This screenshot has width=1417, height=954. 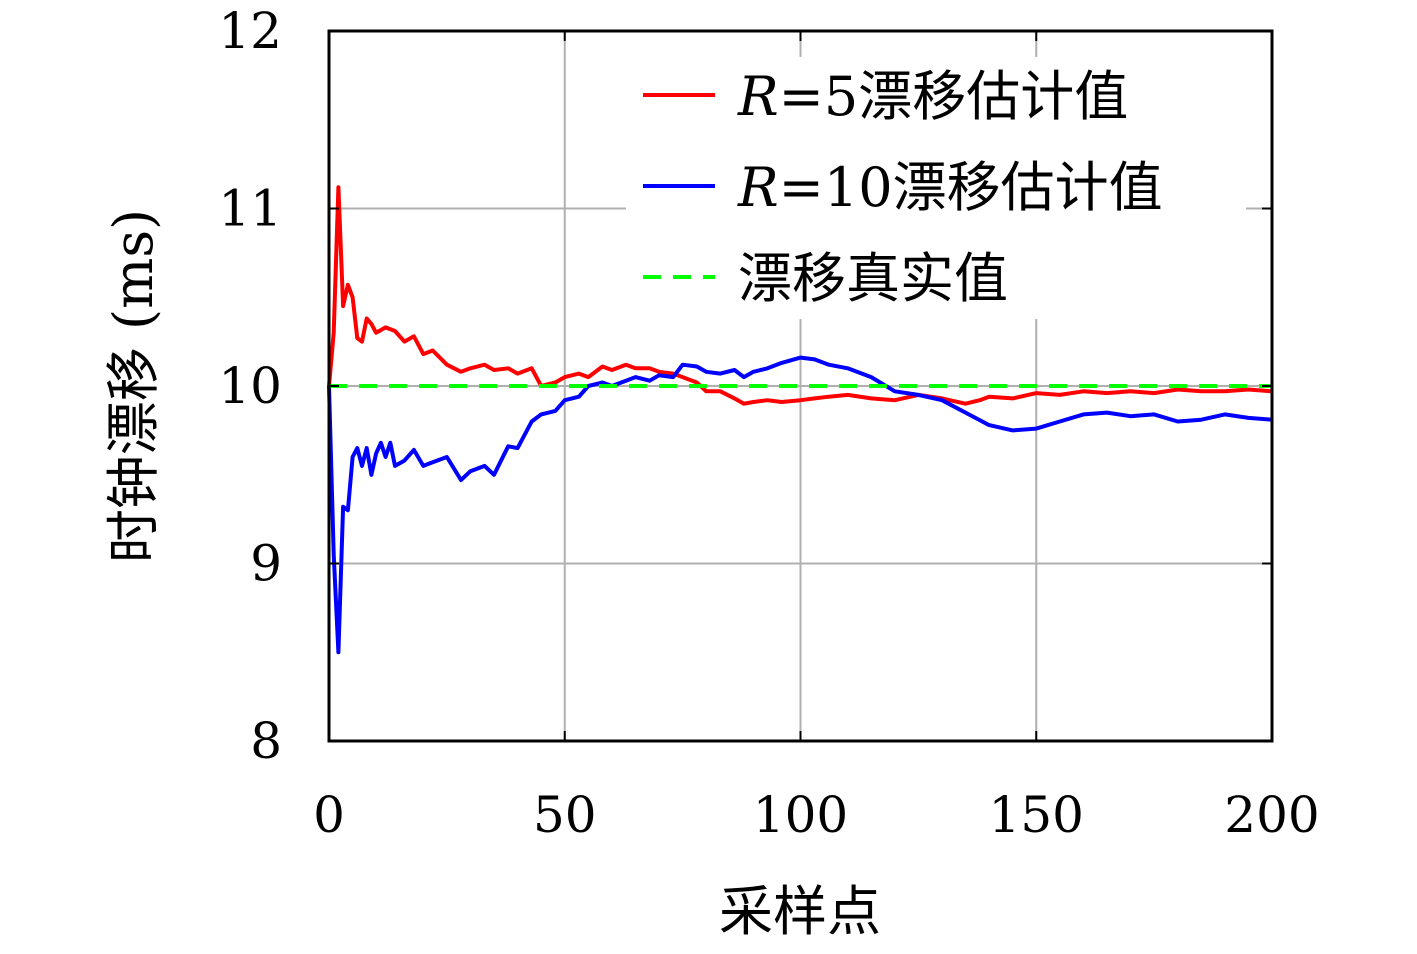 What do you see at coordinates (250, 209) in the screenshot?
I see `y-tick-label: 11` at bounding box center [250, 209].